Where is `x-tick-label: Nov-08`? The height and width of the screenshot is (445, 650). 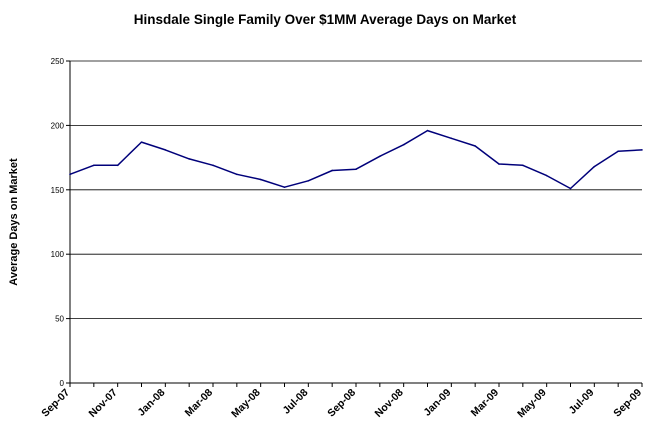
x-tick-label: Nov-08 is located at coordinates (389, 403).